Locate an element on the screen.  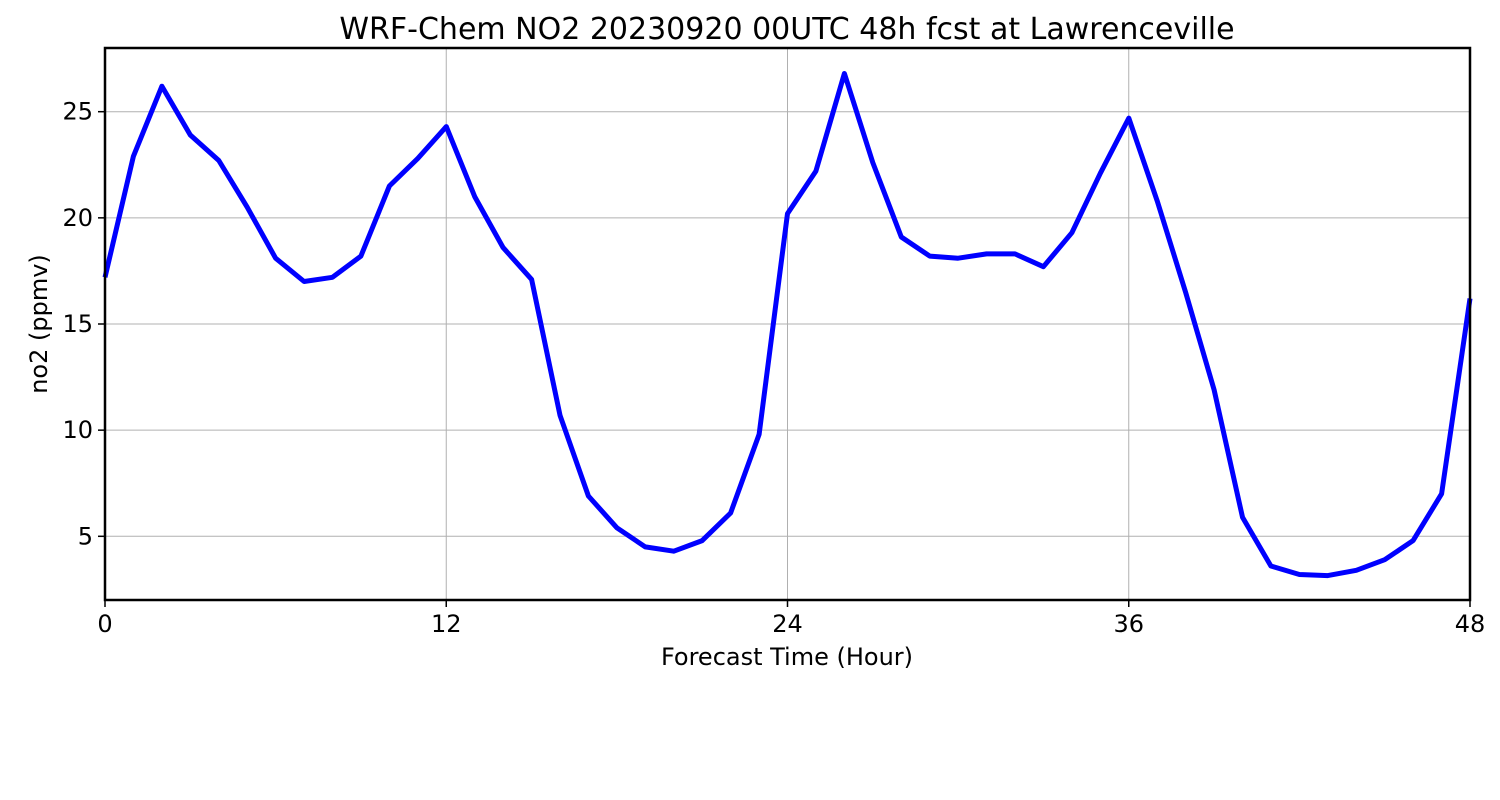
x-tick-label: 12 is located at coordinates (446, 624).